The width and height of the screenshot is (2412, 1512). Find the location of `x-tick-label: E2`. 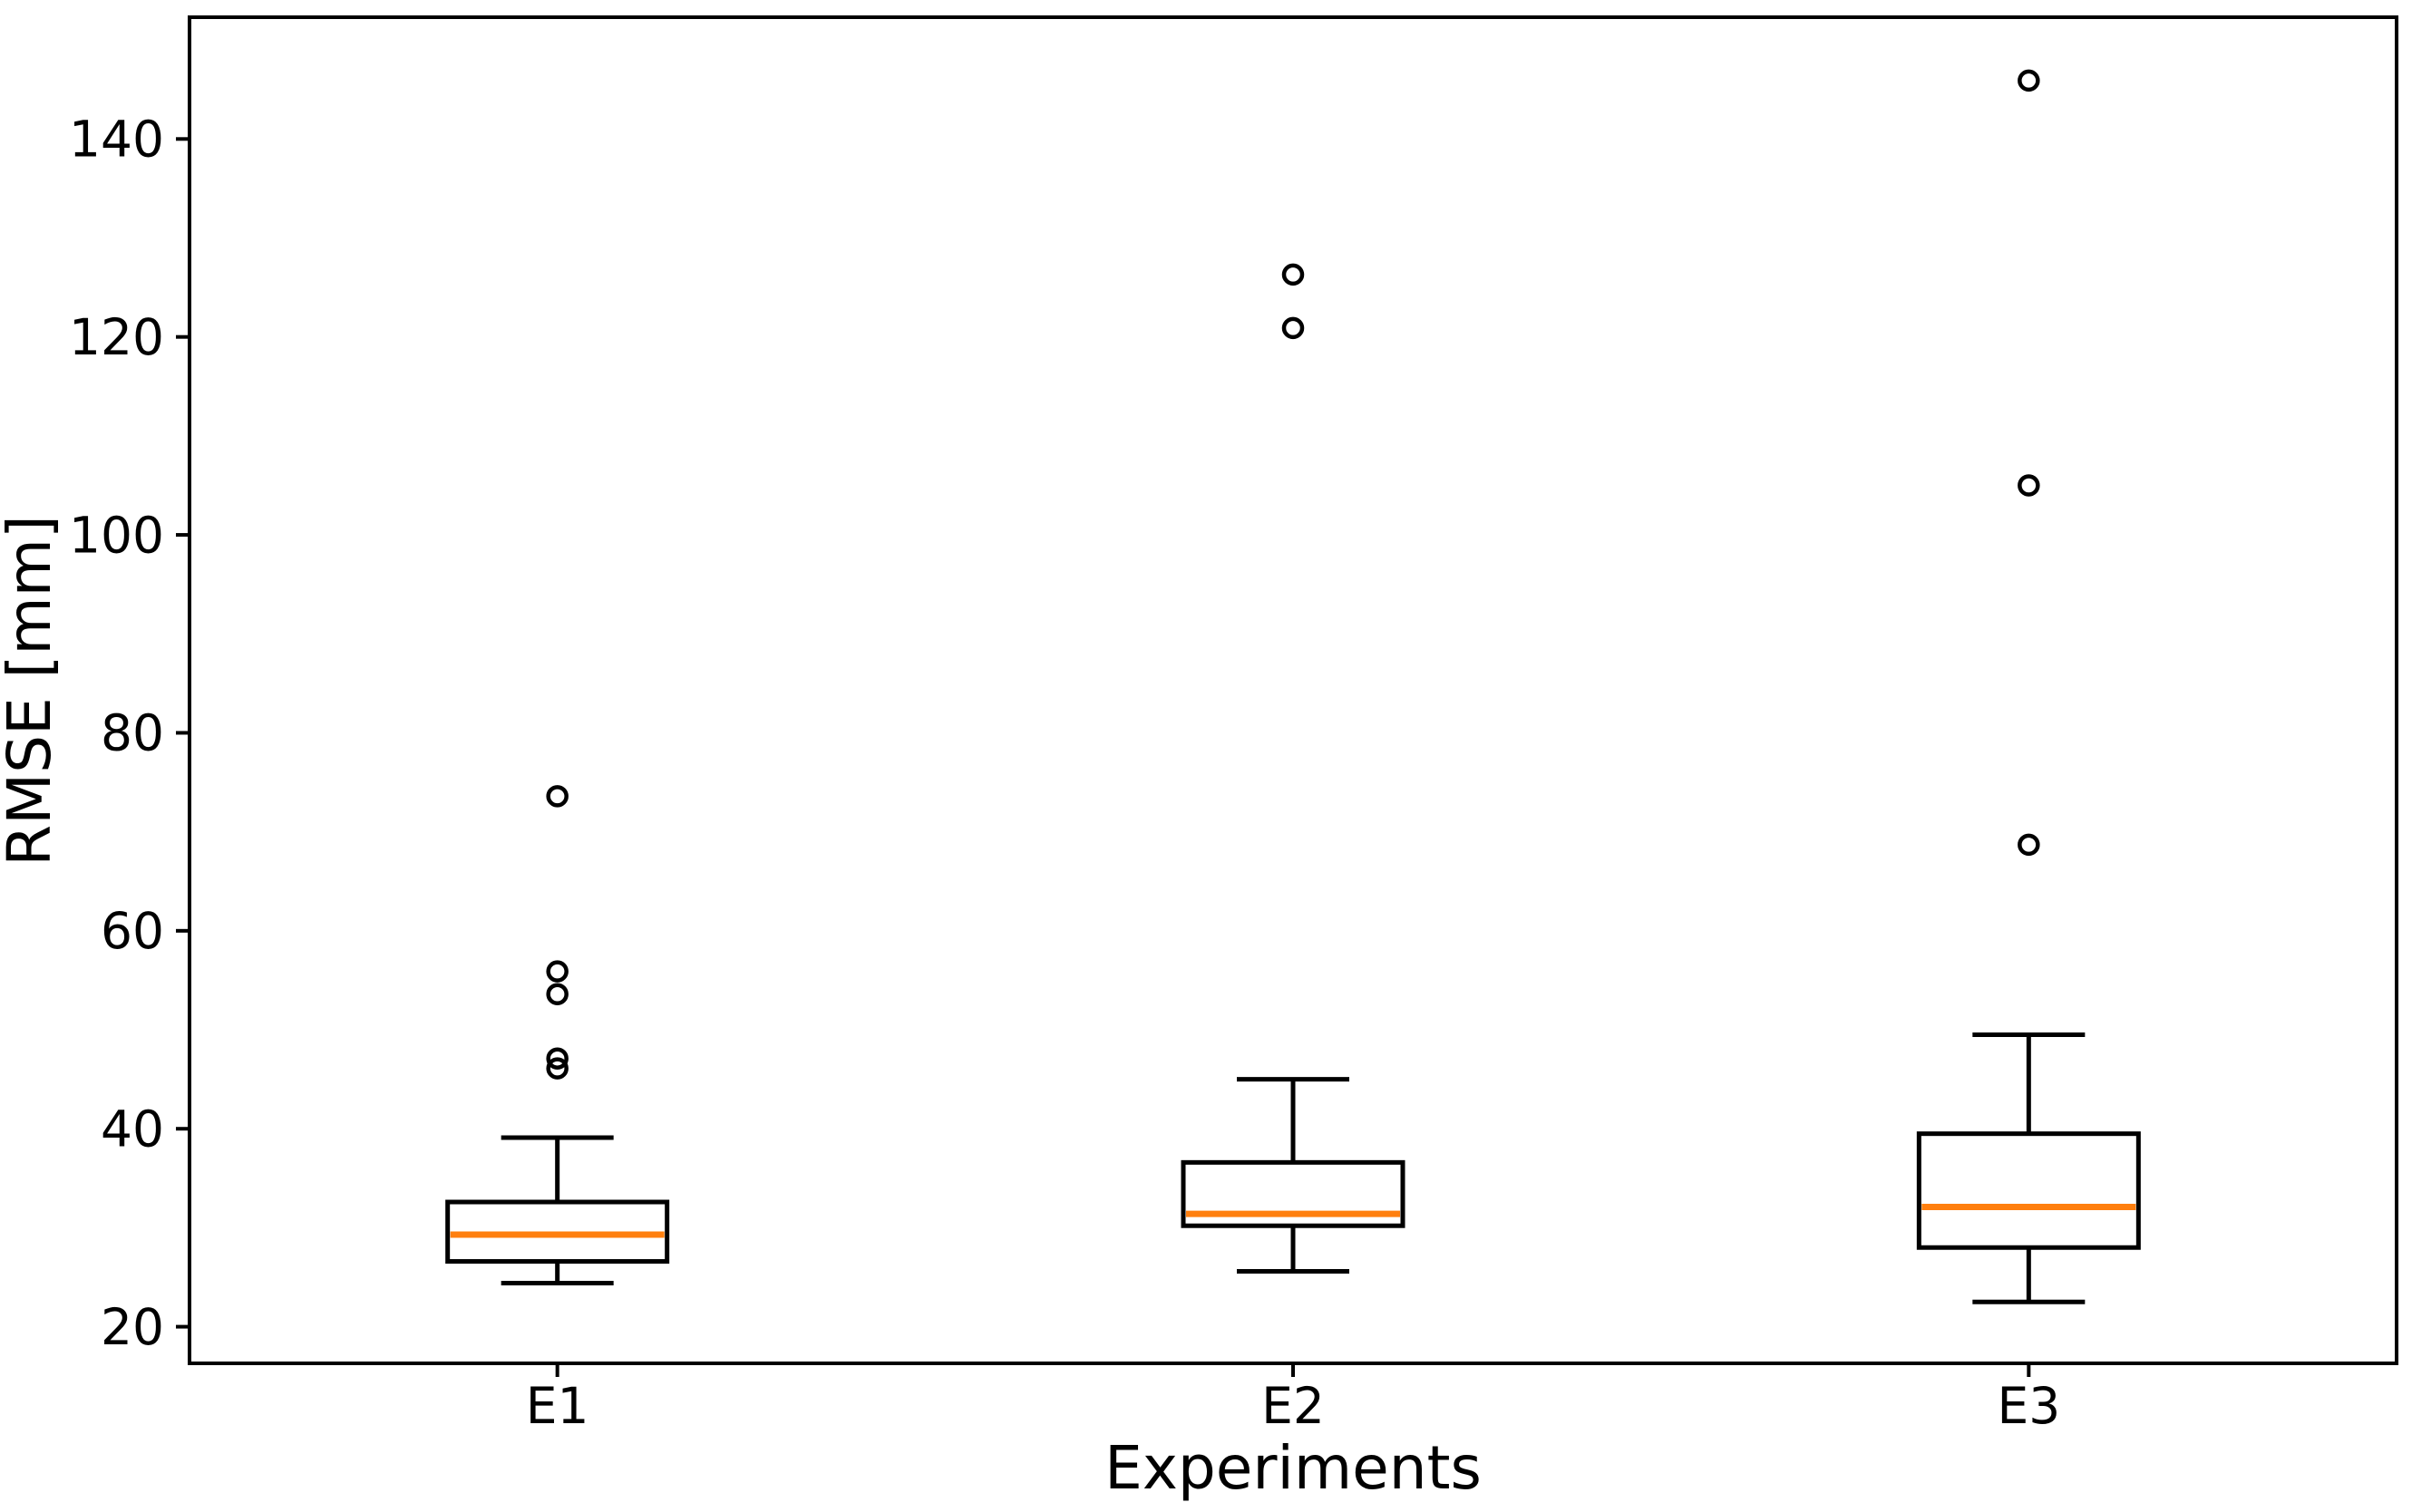

x-tick-label: E2 is located at coordinates (1293, 1406).